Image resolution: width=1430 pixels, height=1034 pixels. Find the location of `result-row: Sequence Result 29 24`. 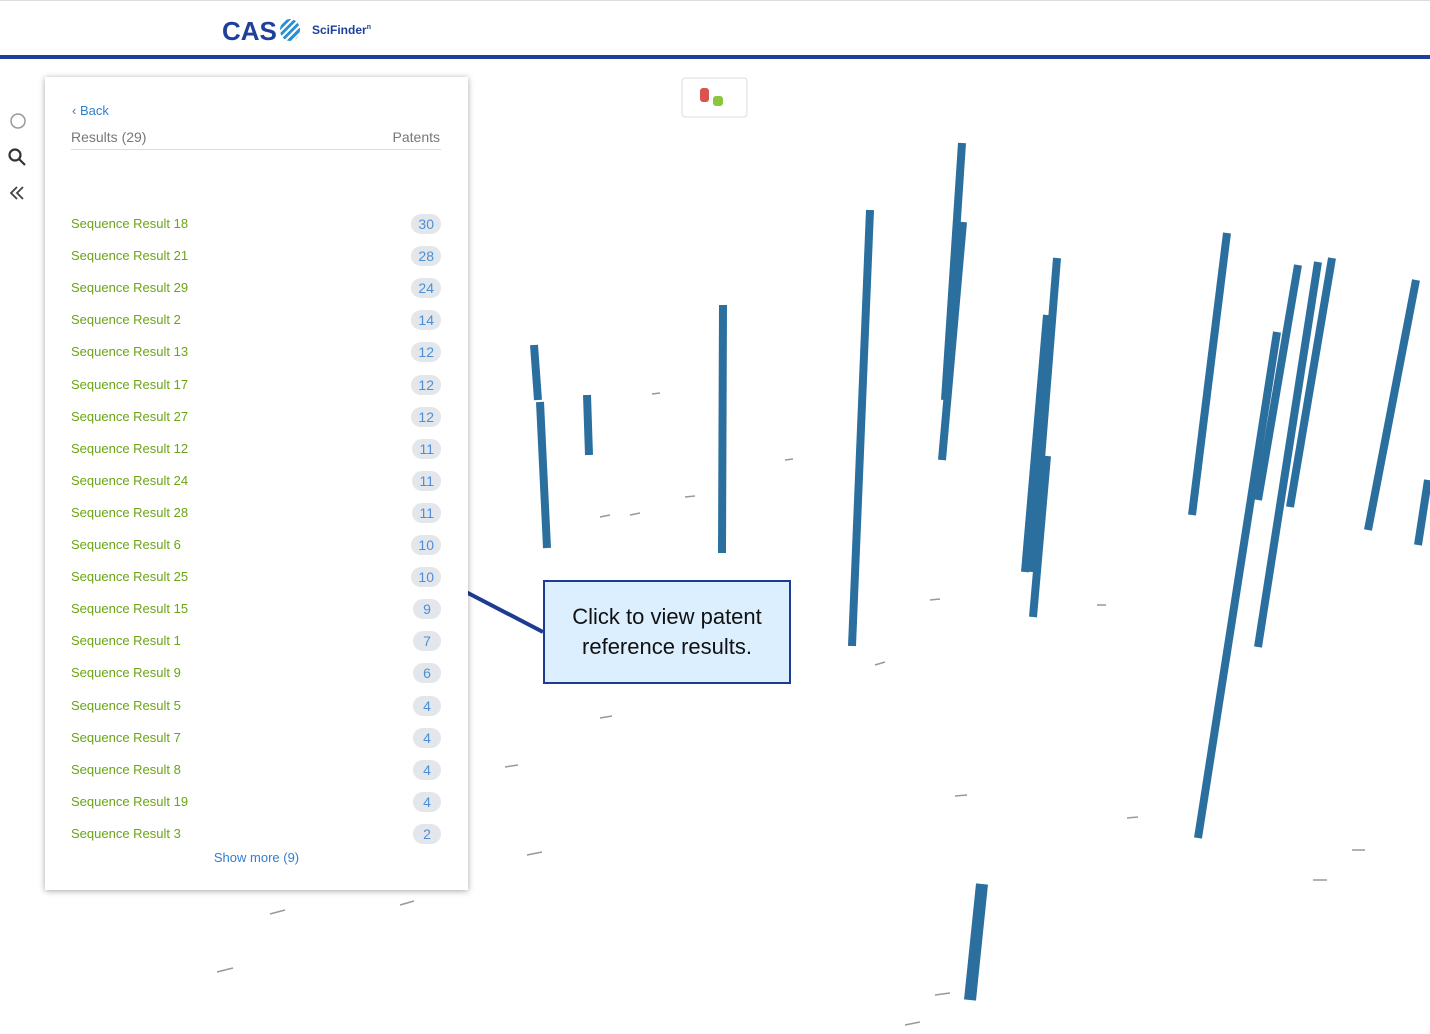

result-row: Sequence Result 29 24 is located at coordinates (256, 288).